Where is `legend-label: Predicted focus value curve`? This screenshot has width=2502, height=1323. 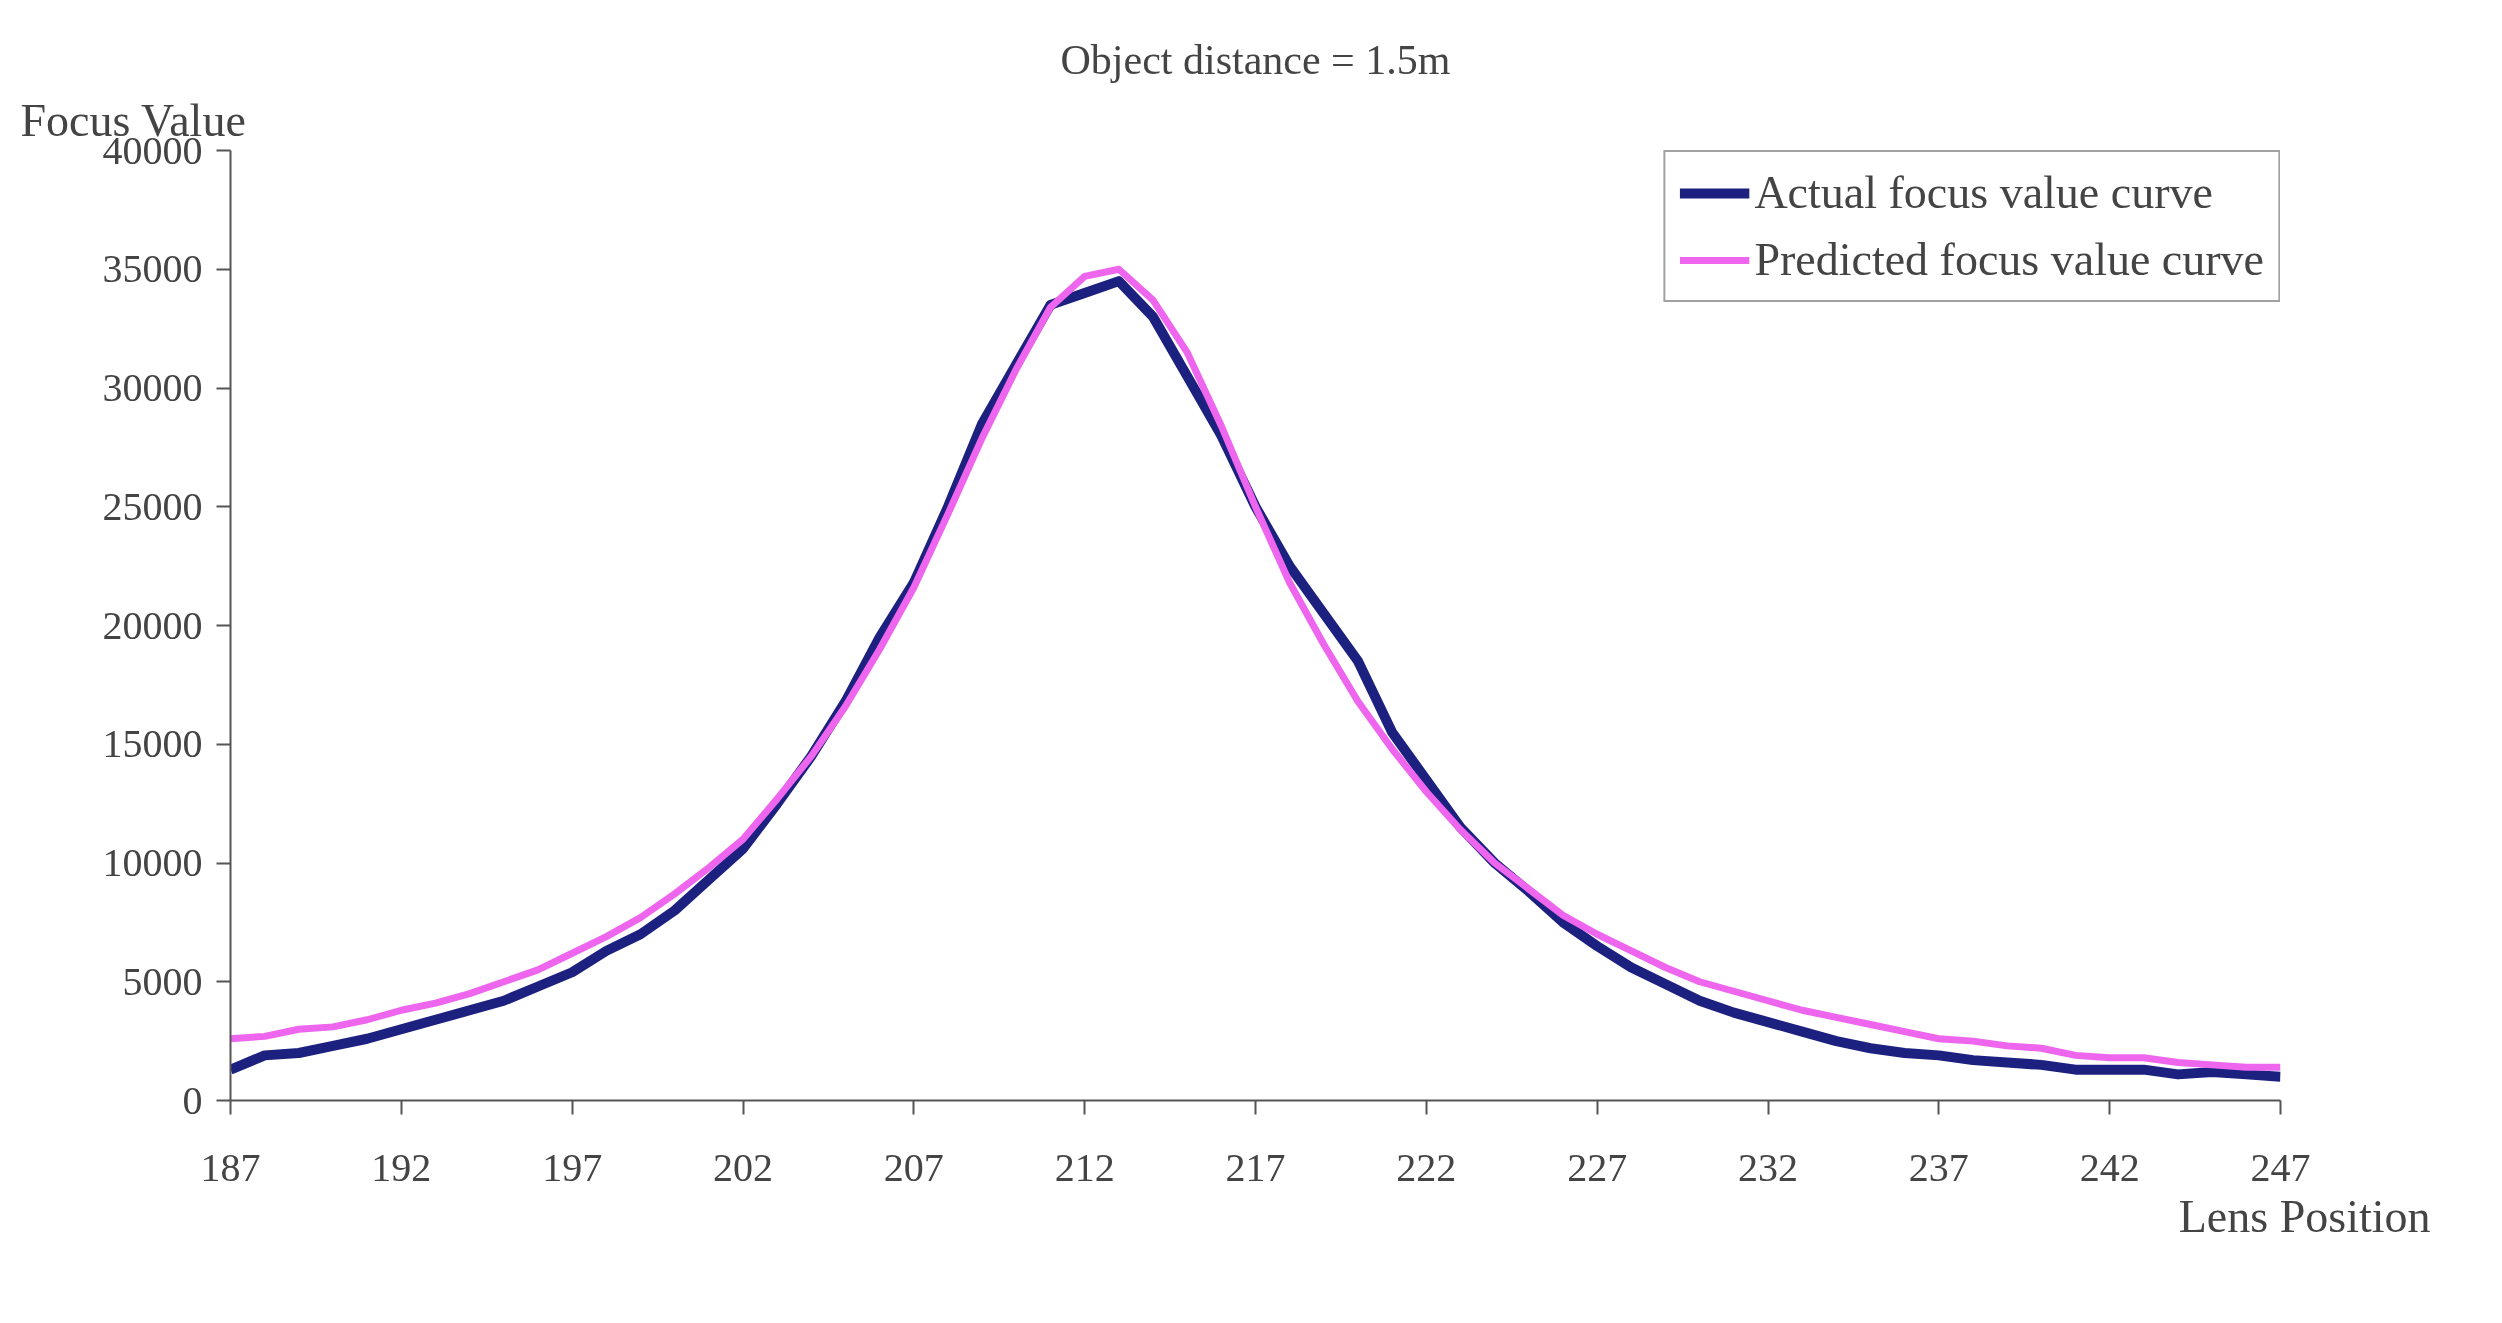
legend-label: Predicted focus value curve is located at coordinates (2009, 259).